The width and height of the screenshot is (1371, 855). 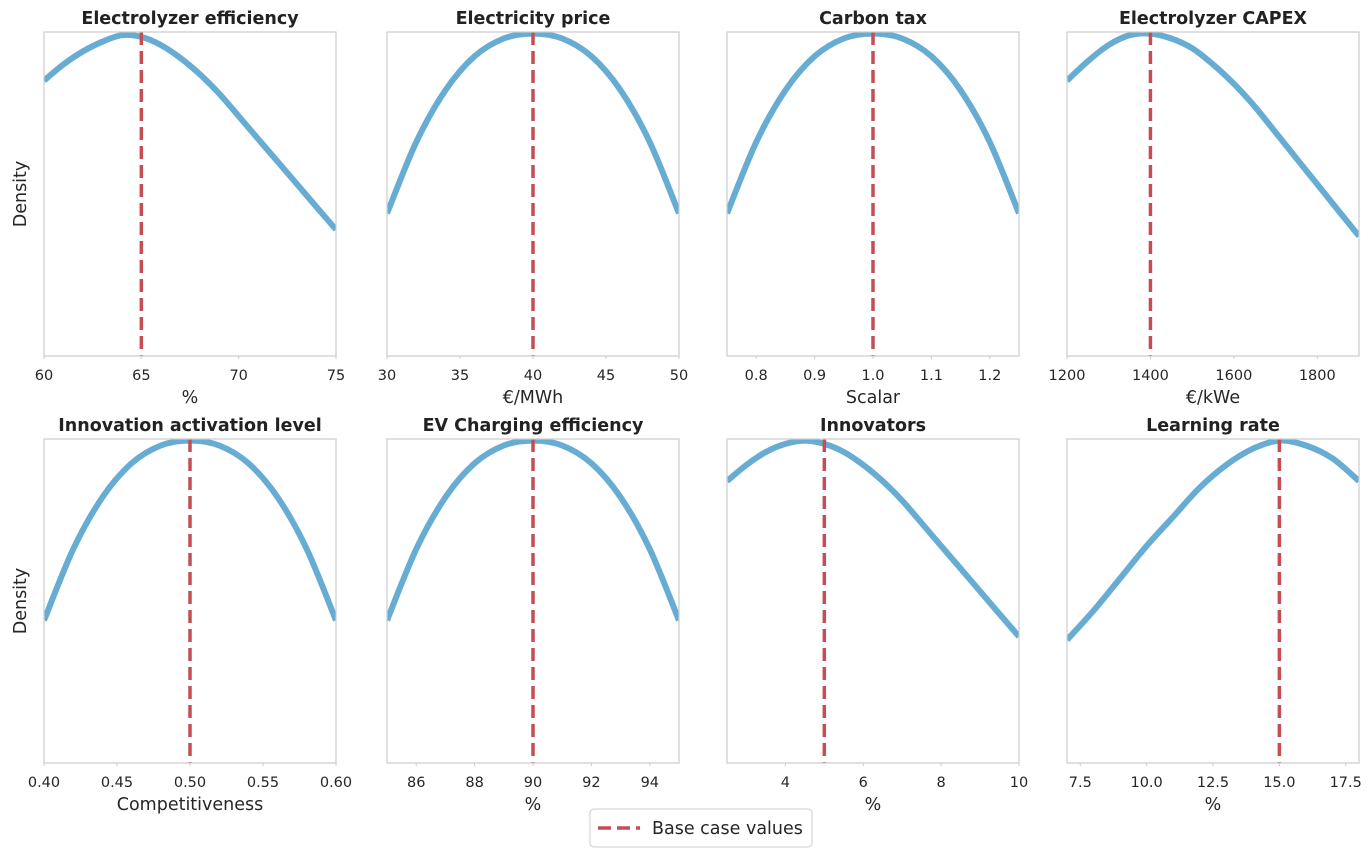 I want to click on x-tick-label: 0.45, so click(x=117, y=783).